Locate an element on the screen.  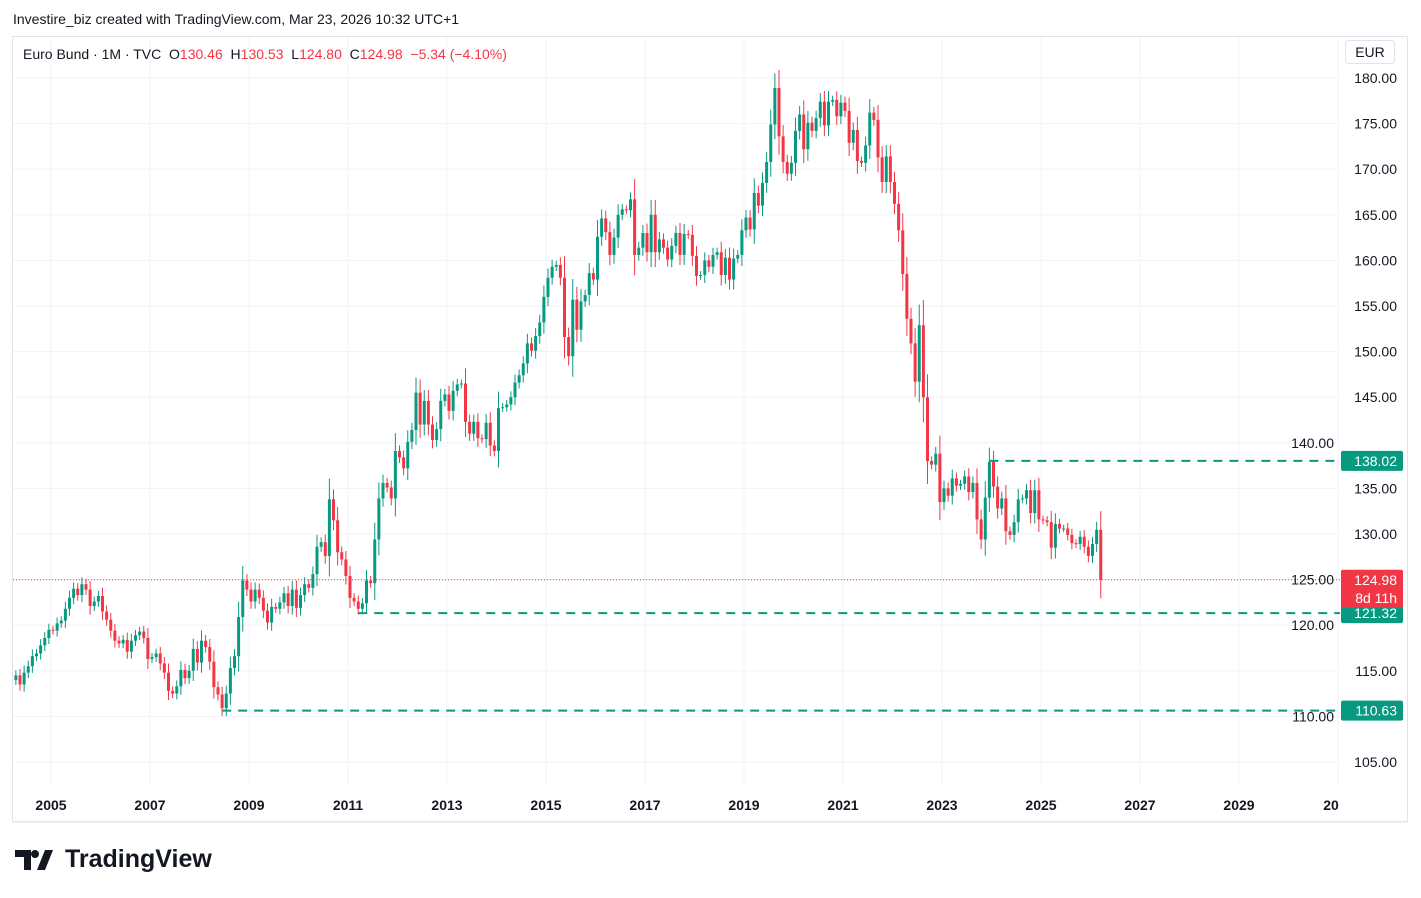
y-tick-label: 165.00 is located at coordinates (1375, 215).